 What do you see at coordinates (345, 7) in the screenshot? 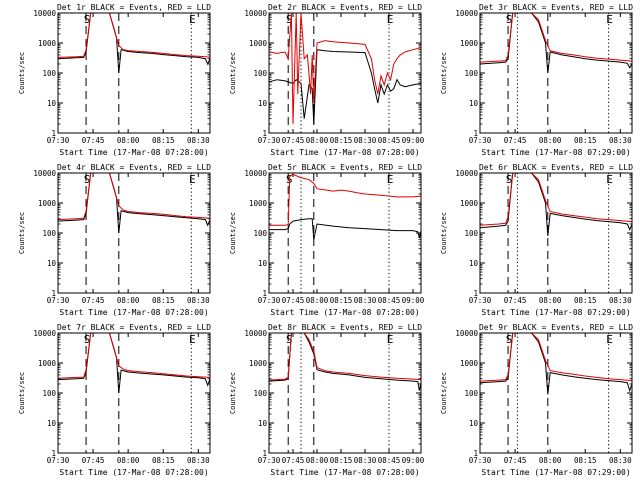
I see `chart-title: Det 2r BLACK = Events, RED = LLD` at bounding box center [345, 7].